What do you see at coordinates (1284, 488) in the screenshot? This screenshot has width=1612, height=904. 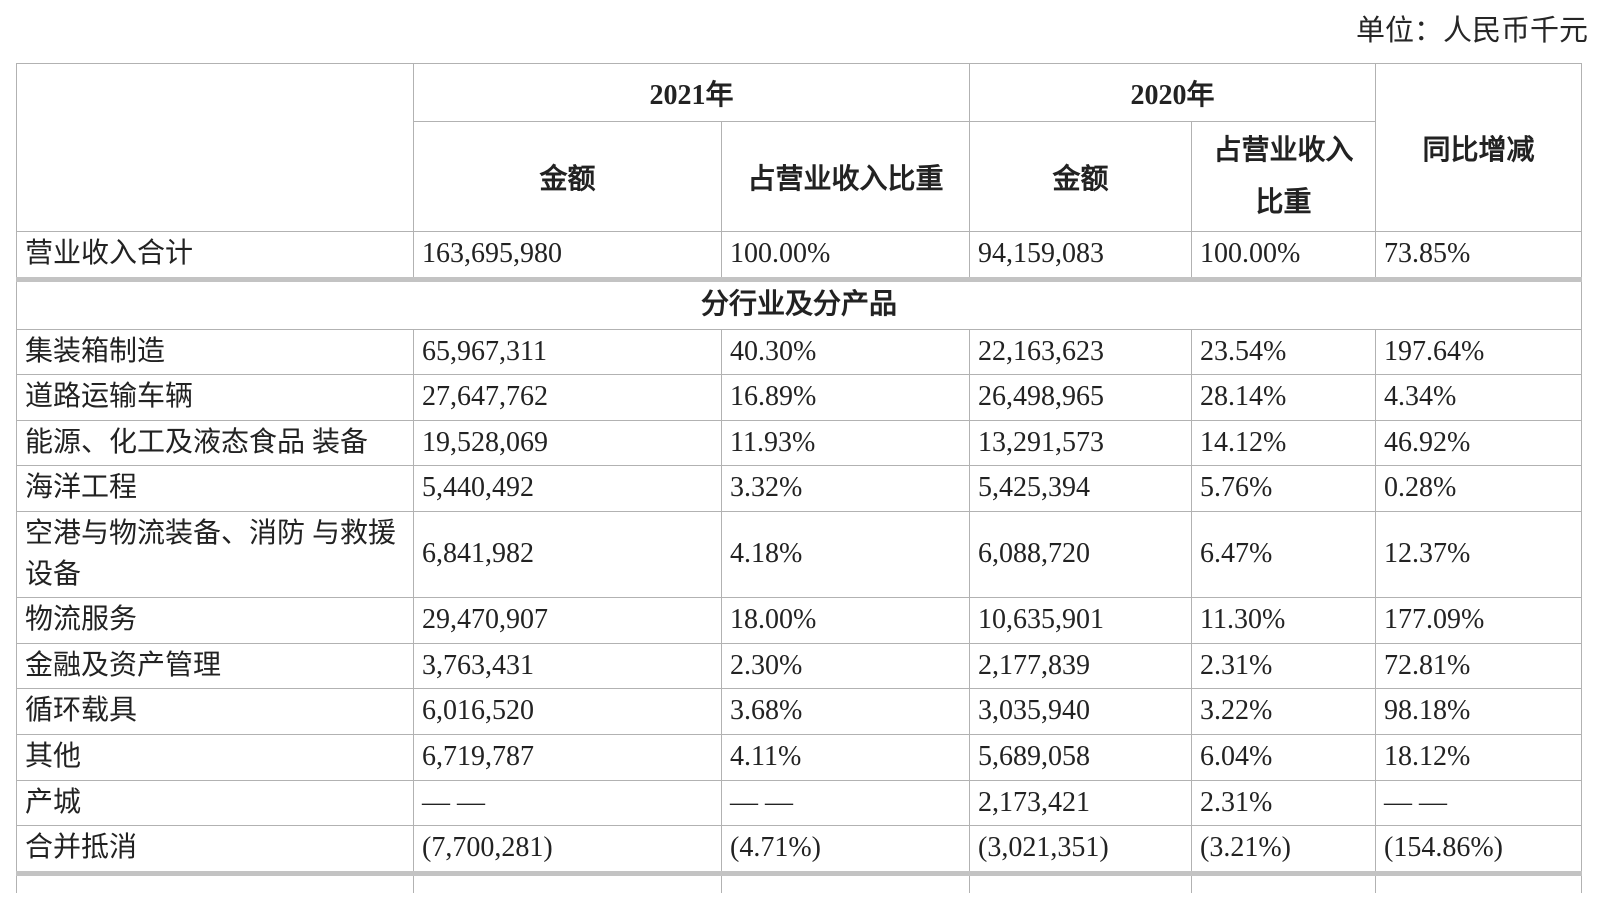 I see `ratio-2020-cell: 5.76%` at bounding box center [1284, 488].